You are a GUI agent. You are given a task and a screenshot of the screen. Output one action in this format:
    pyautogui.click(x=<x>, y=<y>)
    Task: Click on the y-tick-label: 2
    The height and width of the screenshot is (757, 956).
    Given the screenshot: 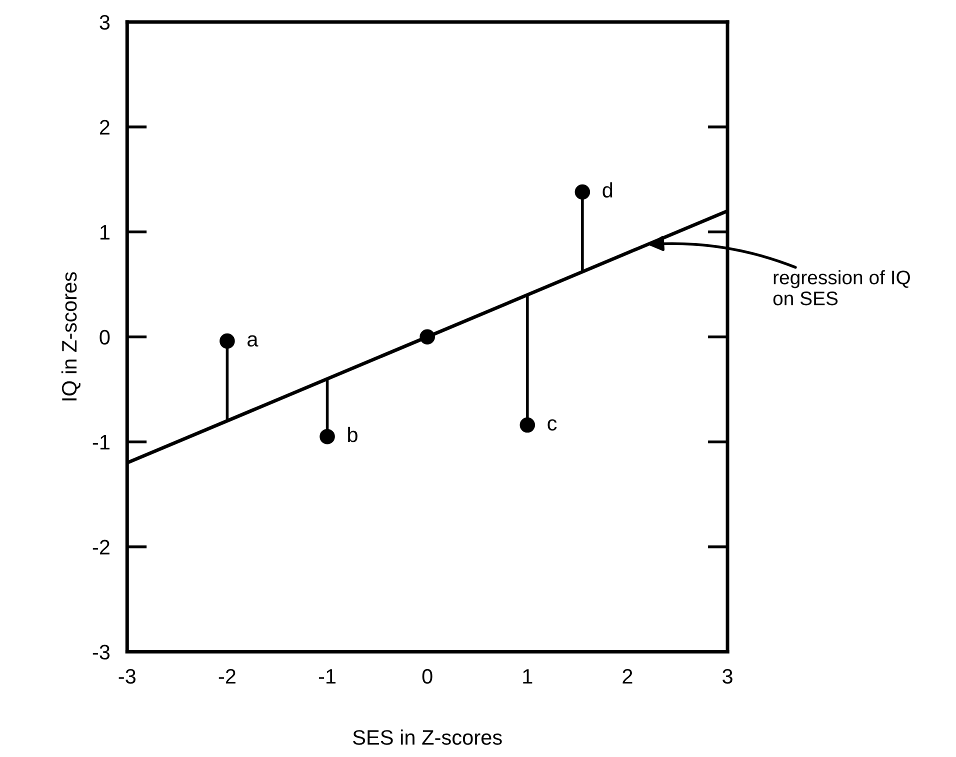 What is the action you would take?
    pyautogui.click(x=105, y=127)
    